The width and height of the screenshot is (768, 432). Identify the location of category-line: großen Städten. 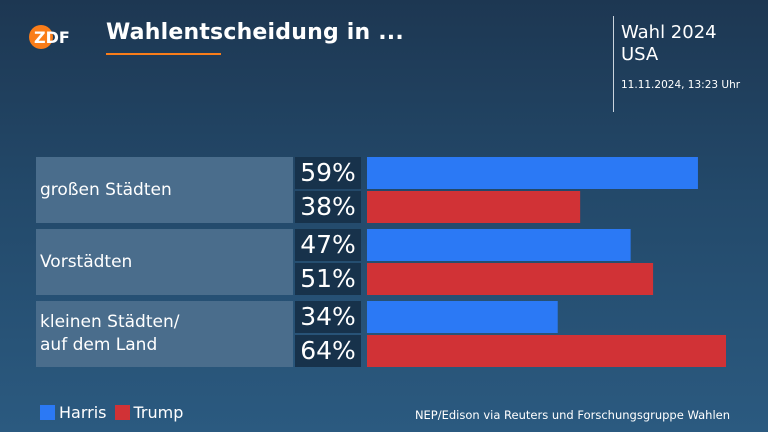
(106, 189).